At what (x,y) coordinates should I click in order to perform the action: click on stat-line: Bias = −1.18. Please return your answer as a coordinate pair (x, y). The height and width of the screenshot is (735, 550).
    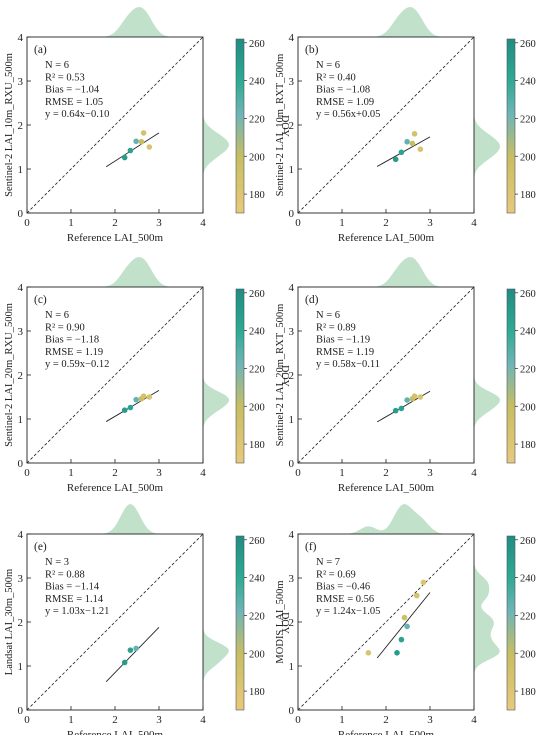
    Looking at the image, I should click on (72, 340).